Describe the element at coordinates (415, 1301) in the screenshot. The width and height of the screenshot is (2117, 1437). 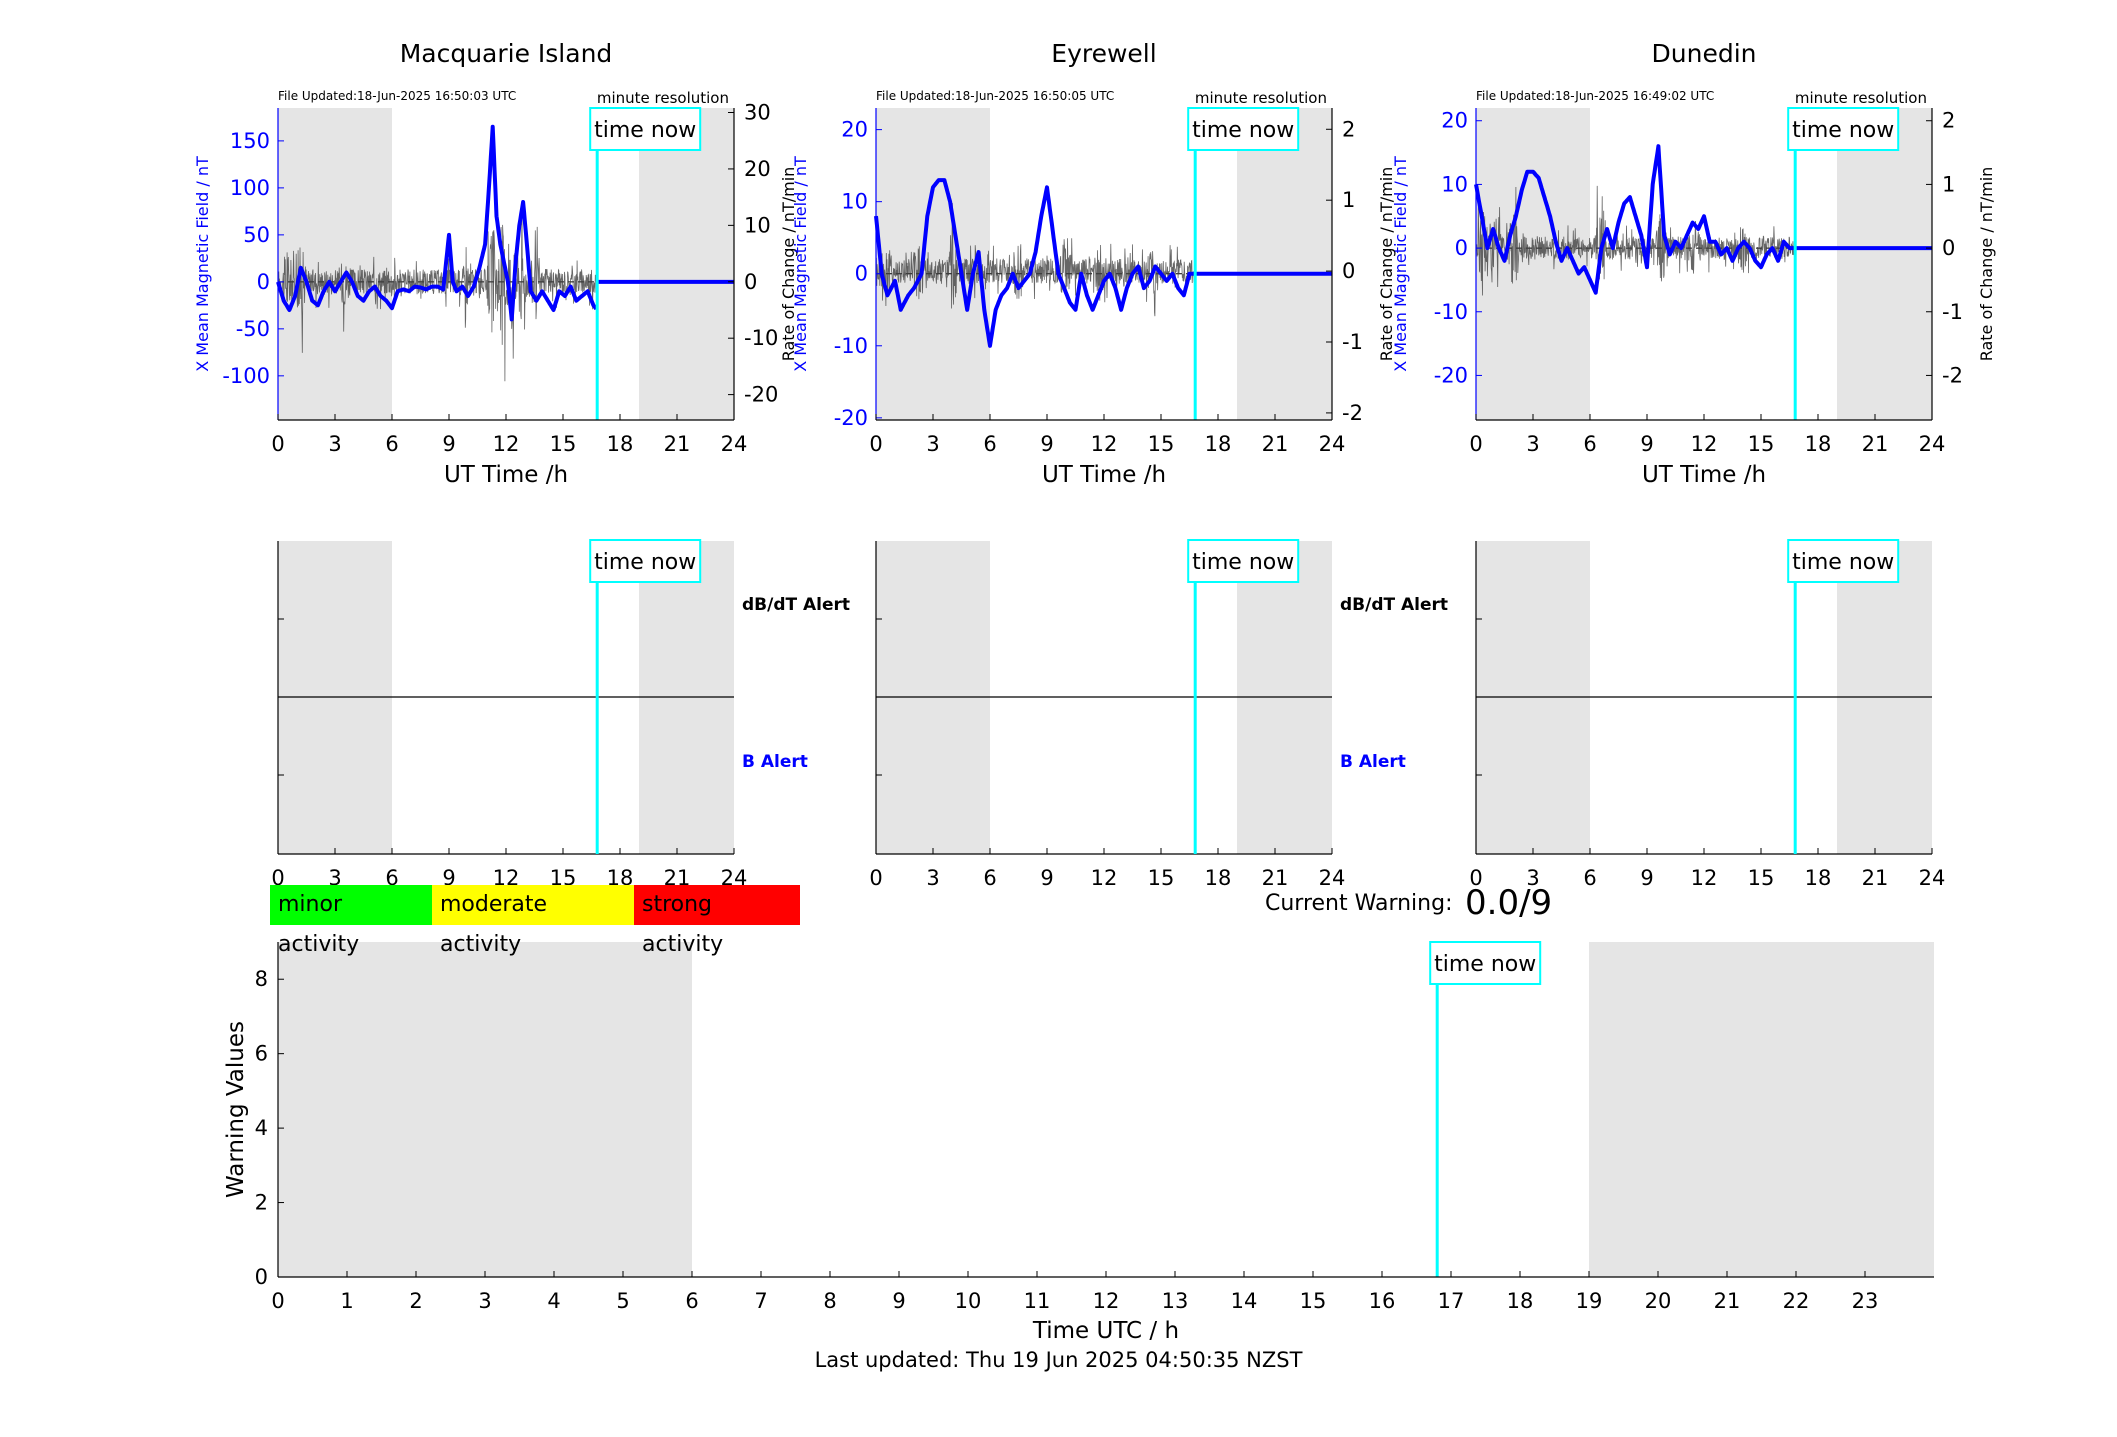
I see `x-tick-label: 2` at that location.